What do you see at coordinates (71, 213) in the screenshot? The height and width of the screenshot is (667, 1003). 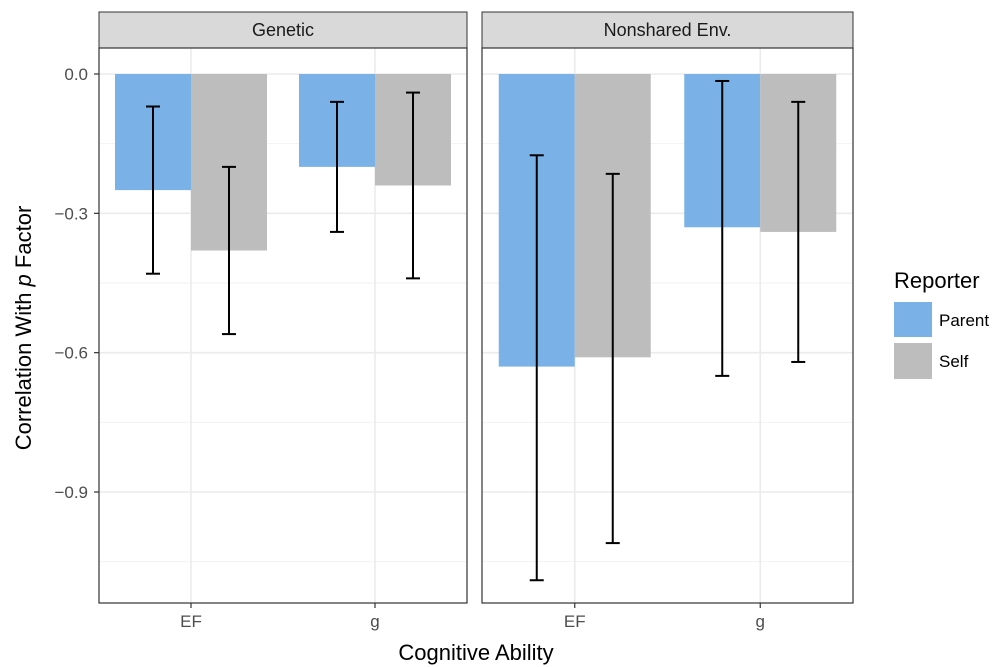 I see `y-tick-label: −0.3` at bounding box center [71, 213].